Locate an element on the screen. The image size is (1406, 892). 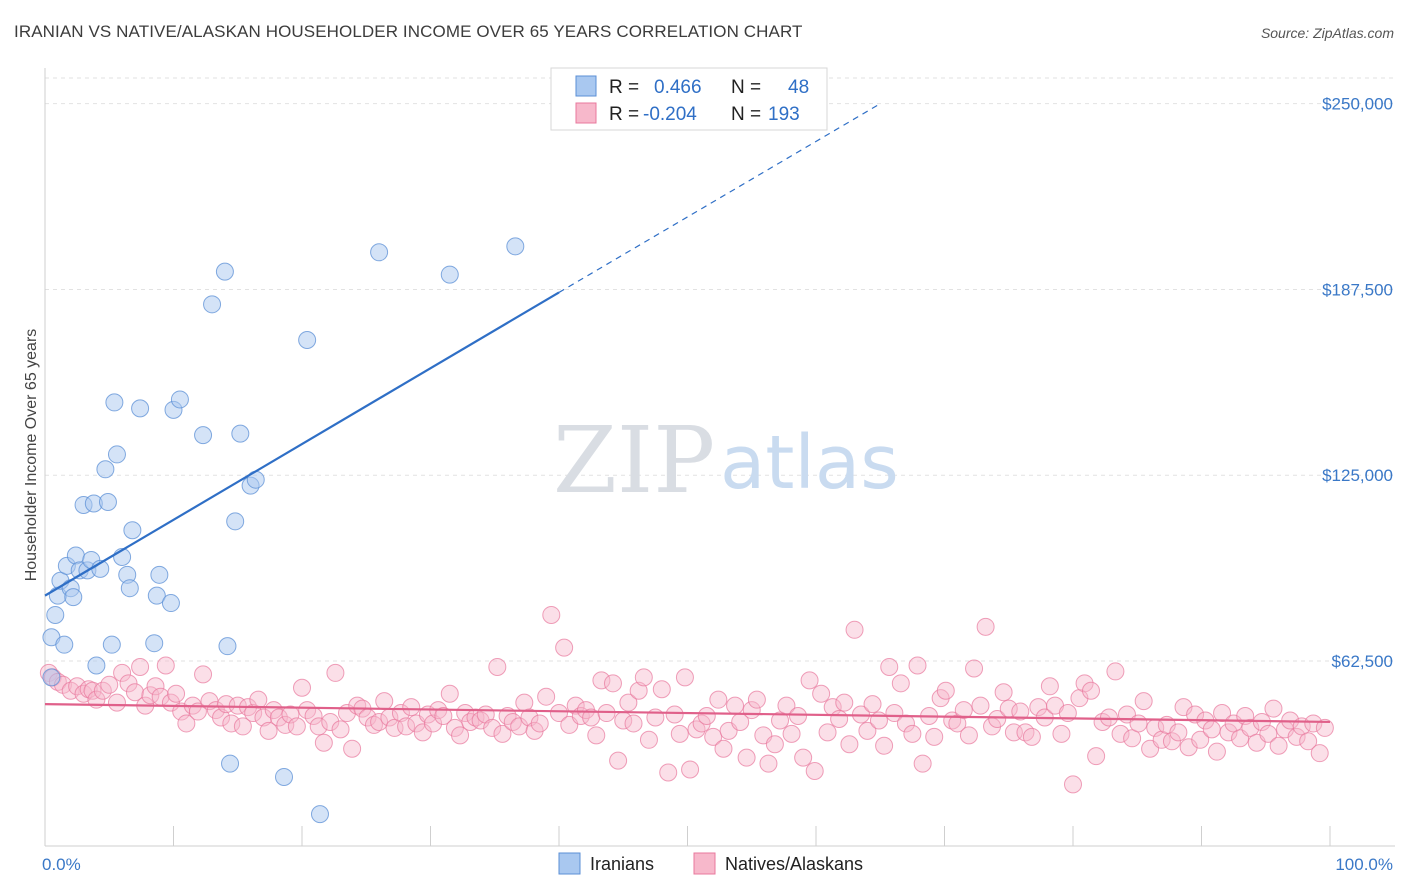
bottom-legend: Iranians Natives/Alaskans is located at coordinates (710, 863).